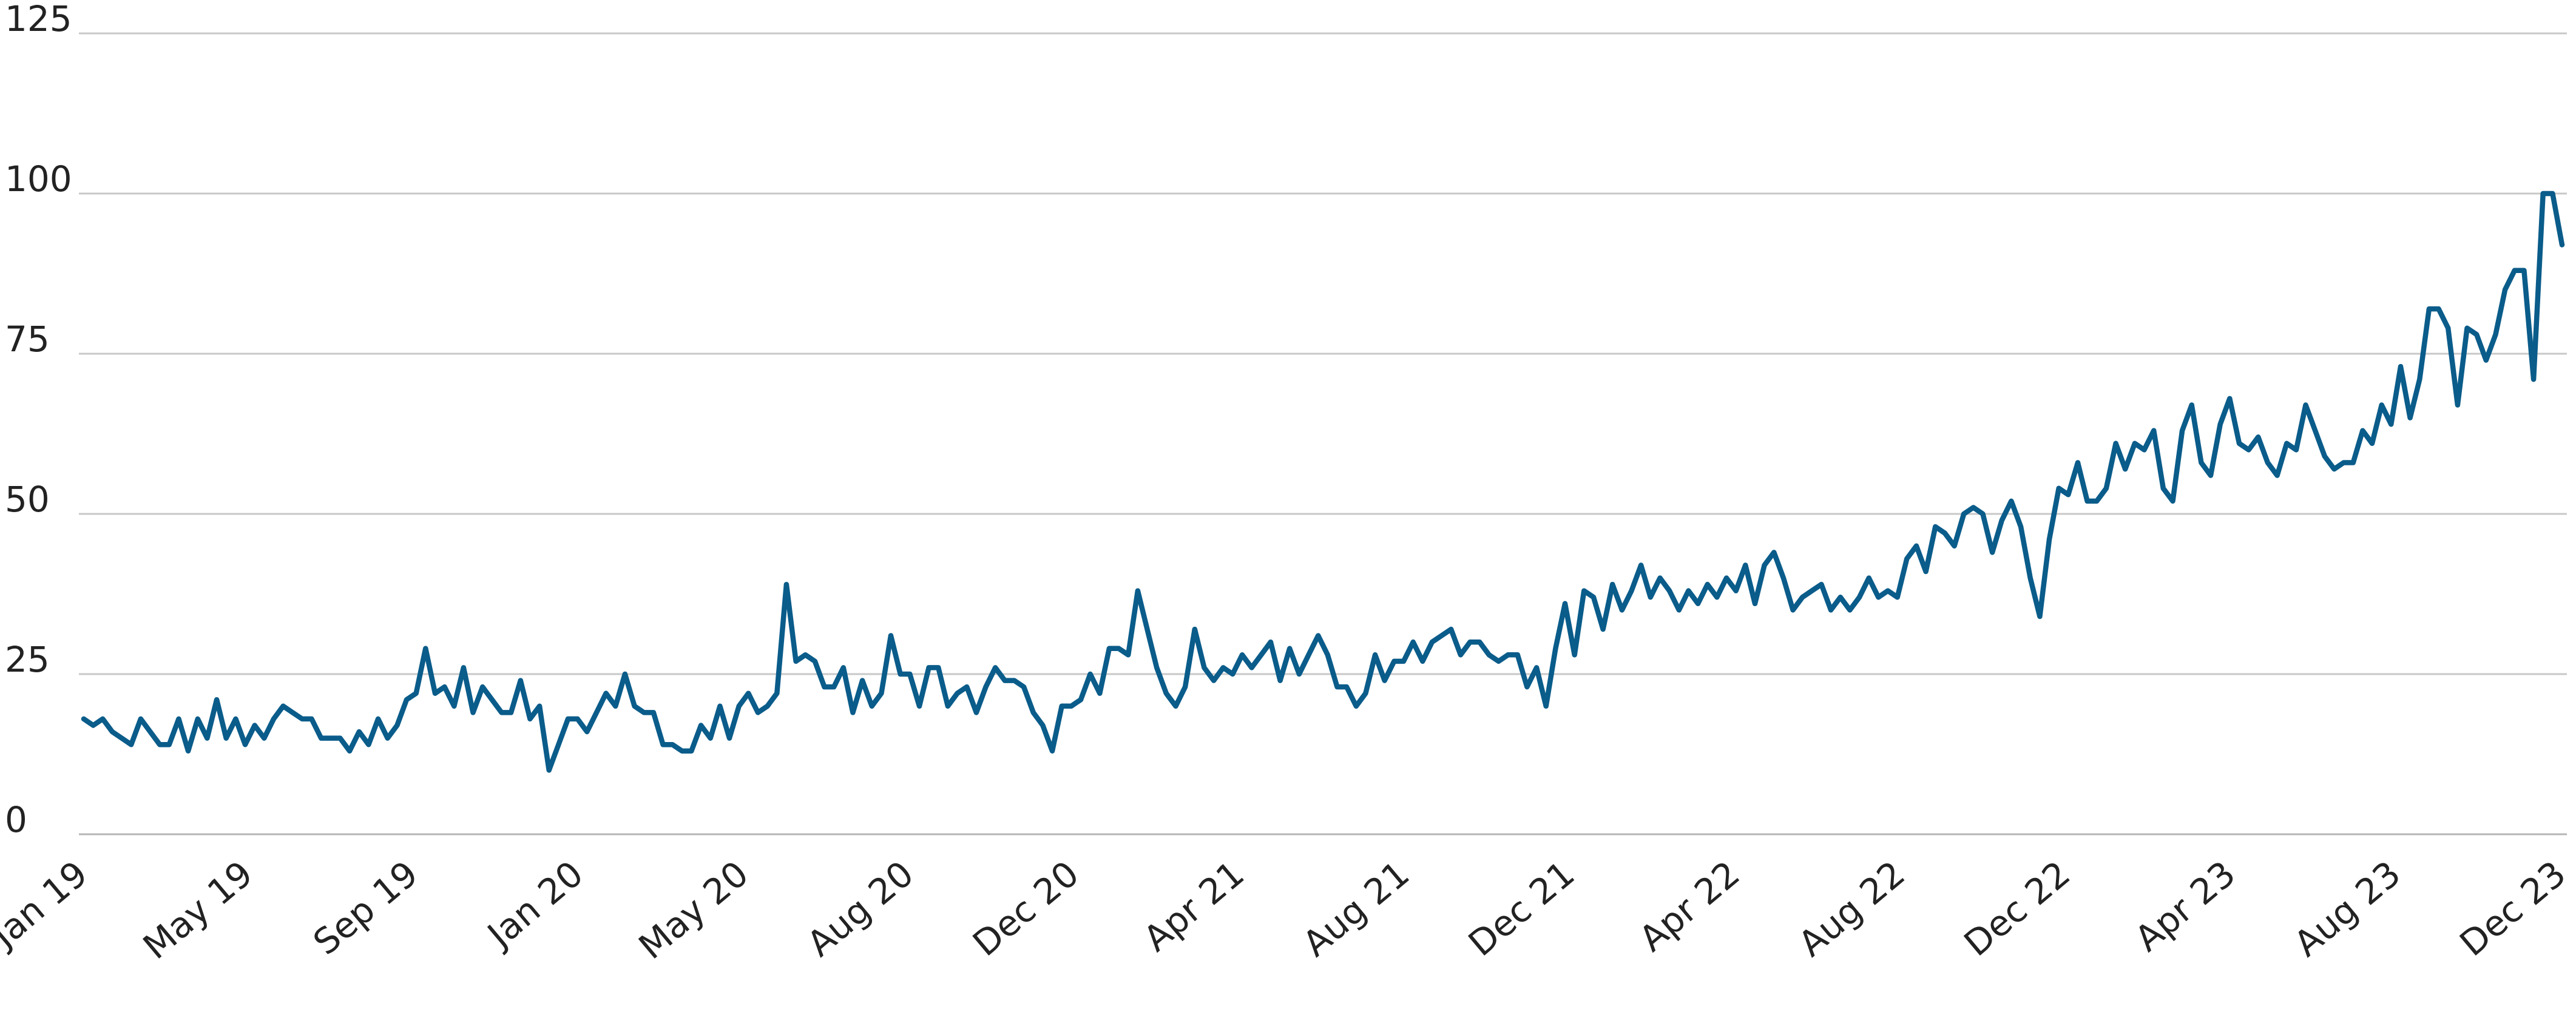 This screenshot has width=2576, height=1009. I want to click on x-tick-label: Dec 20, so click(1025, 909).